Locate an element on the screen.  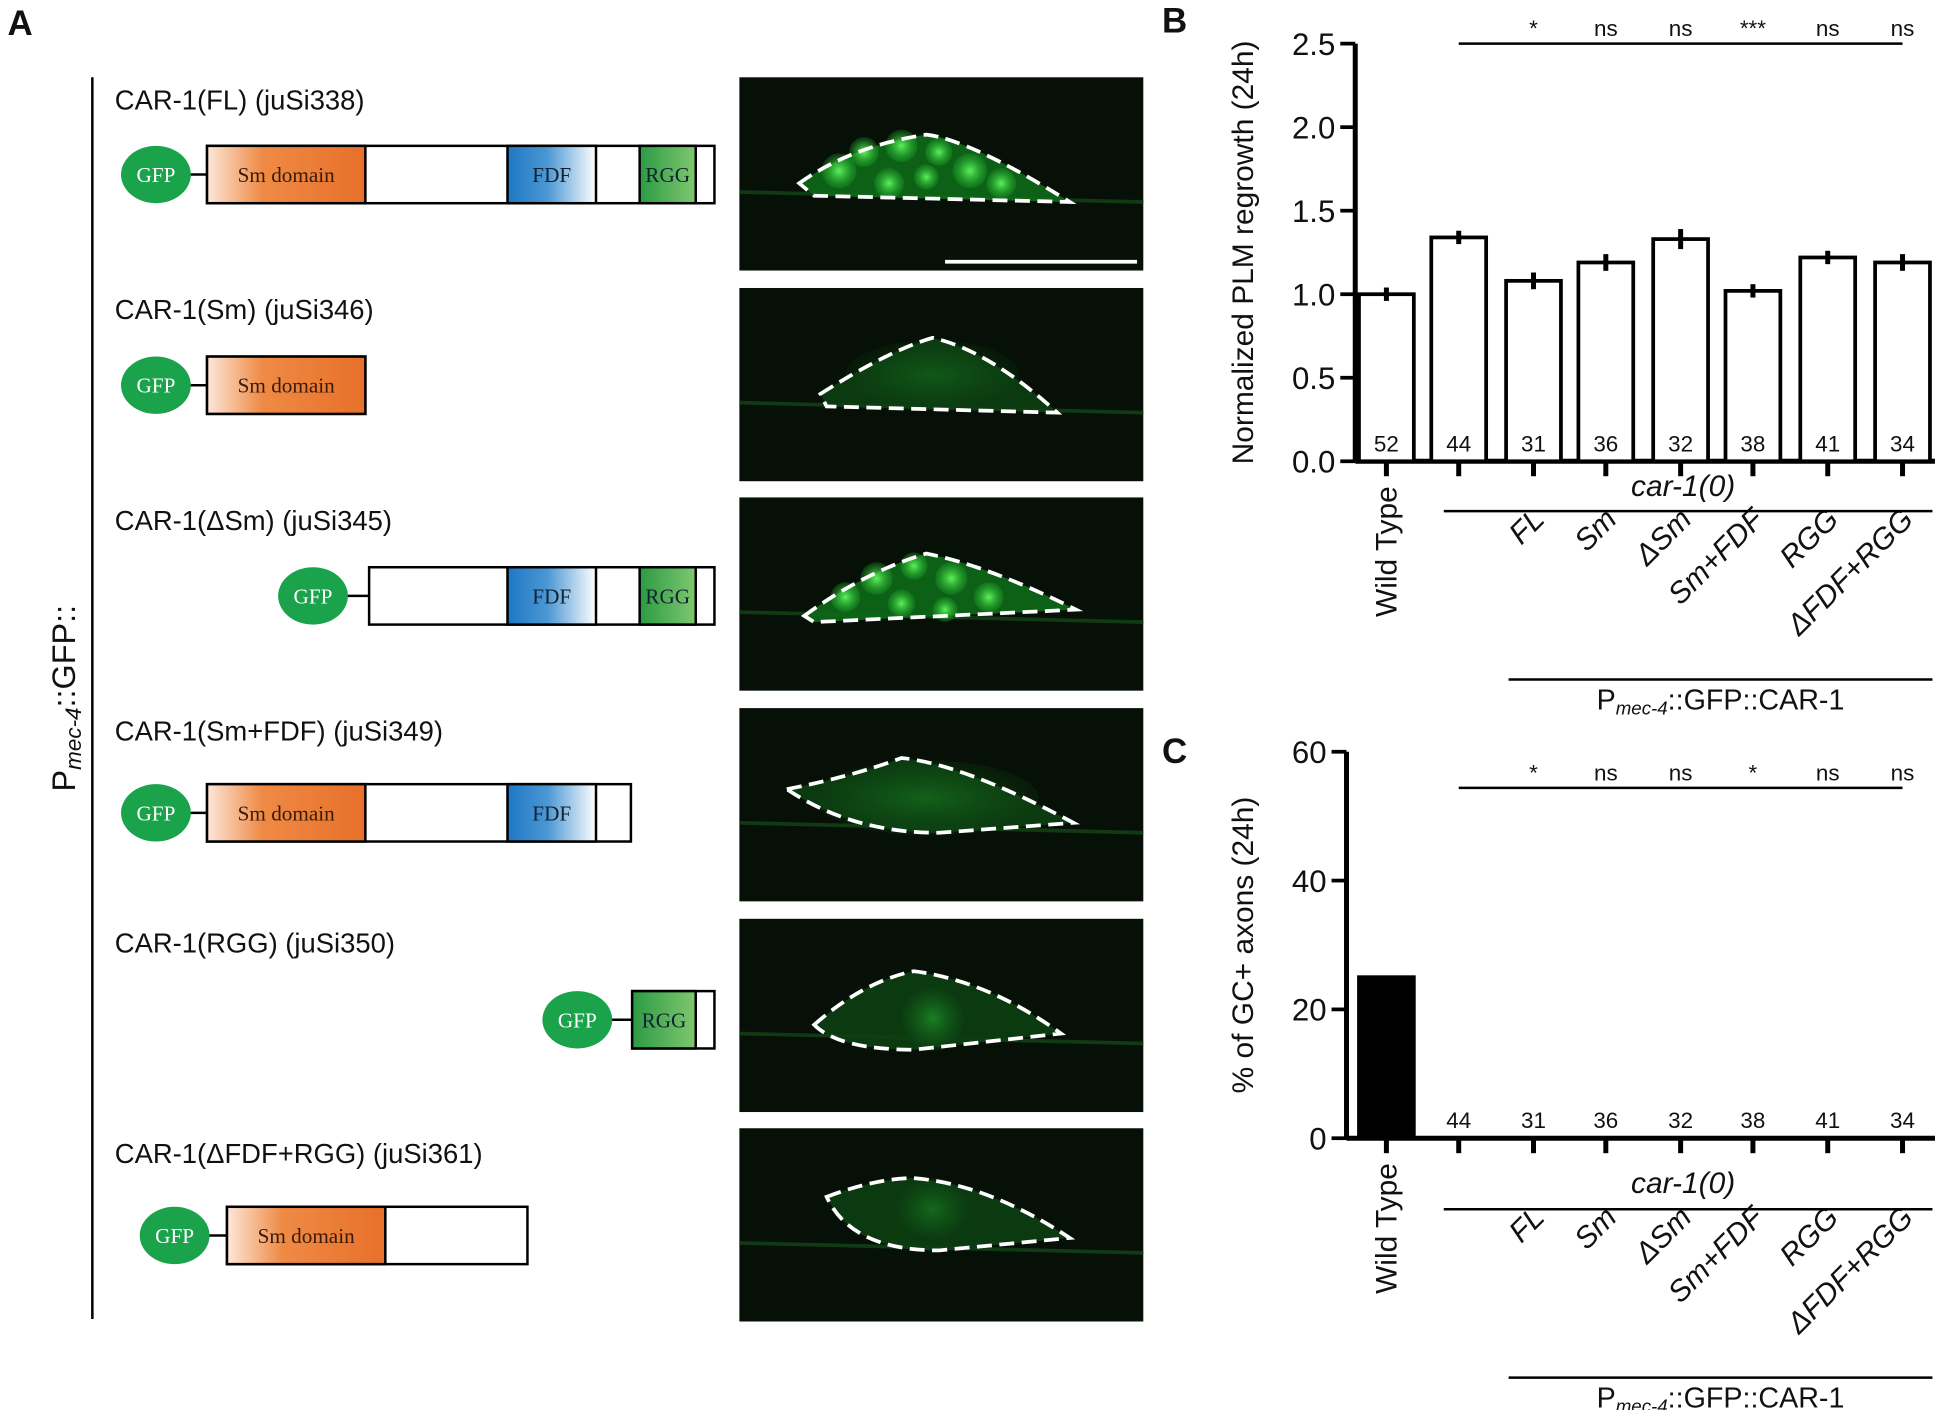
construct-name: CAR-1(Sm+FDF) (juSi349) is located at coordinates (279, 731).